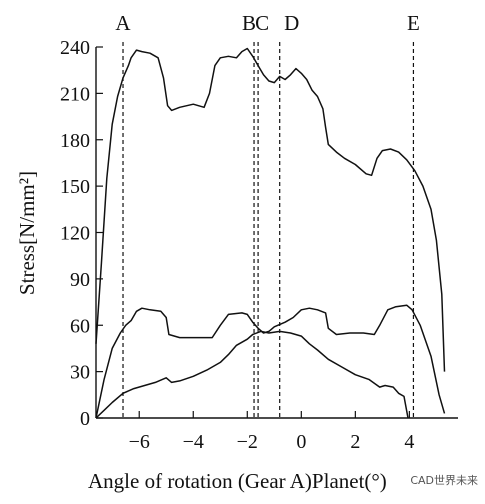 The image size is (485, 504). What do you see at coordinates (75, 141) in the screenshot?
I see `y-tick-label: 180` at bounding box center [75, 141].